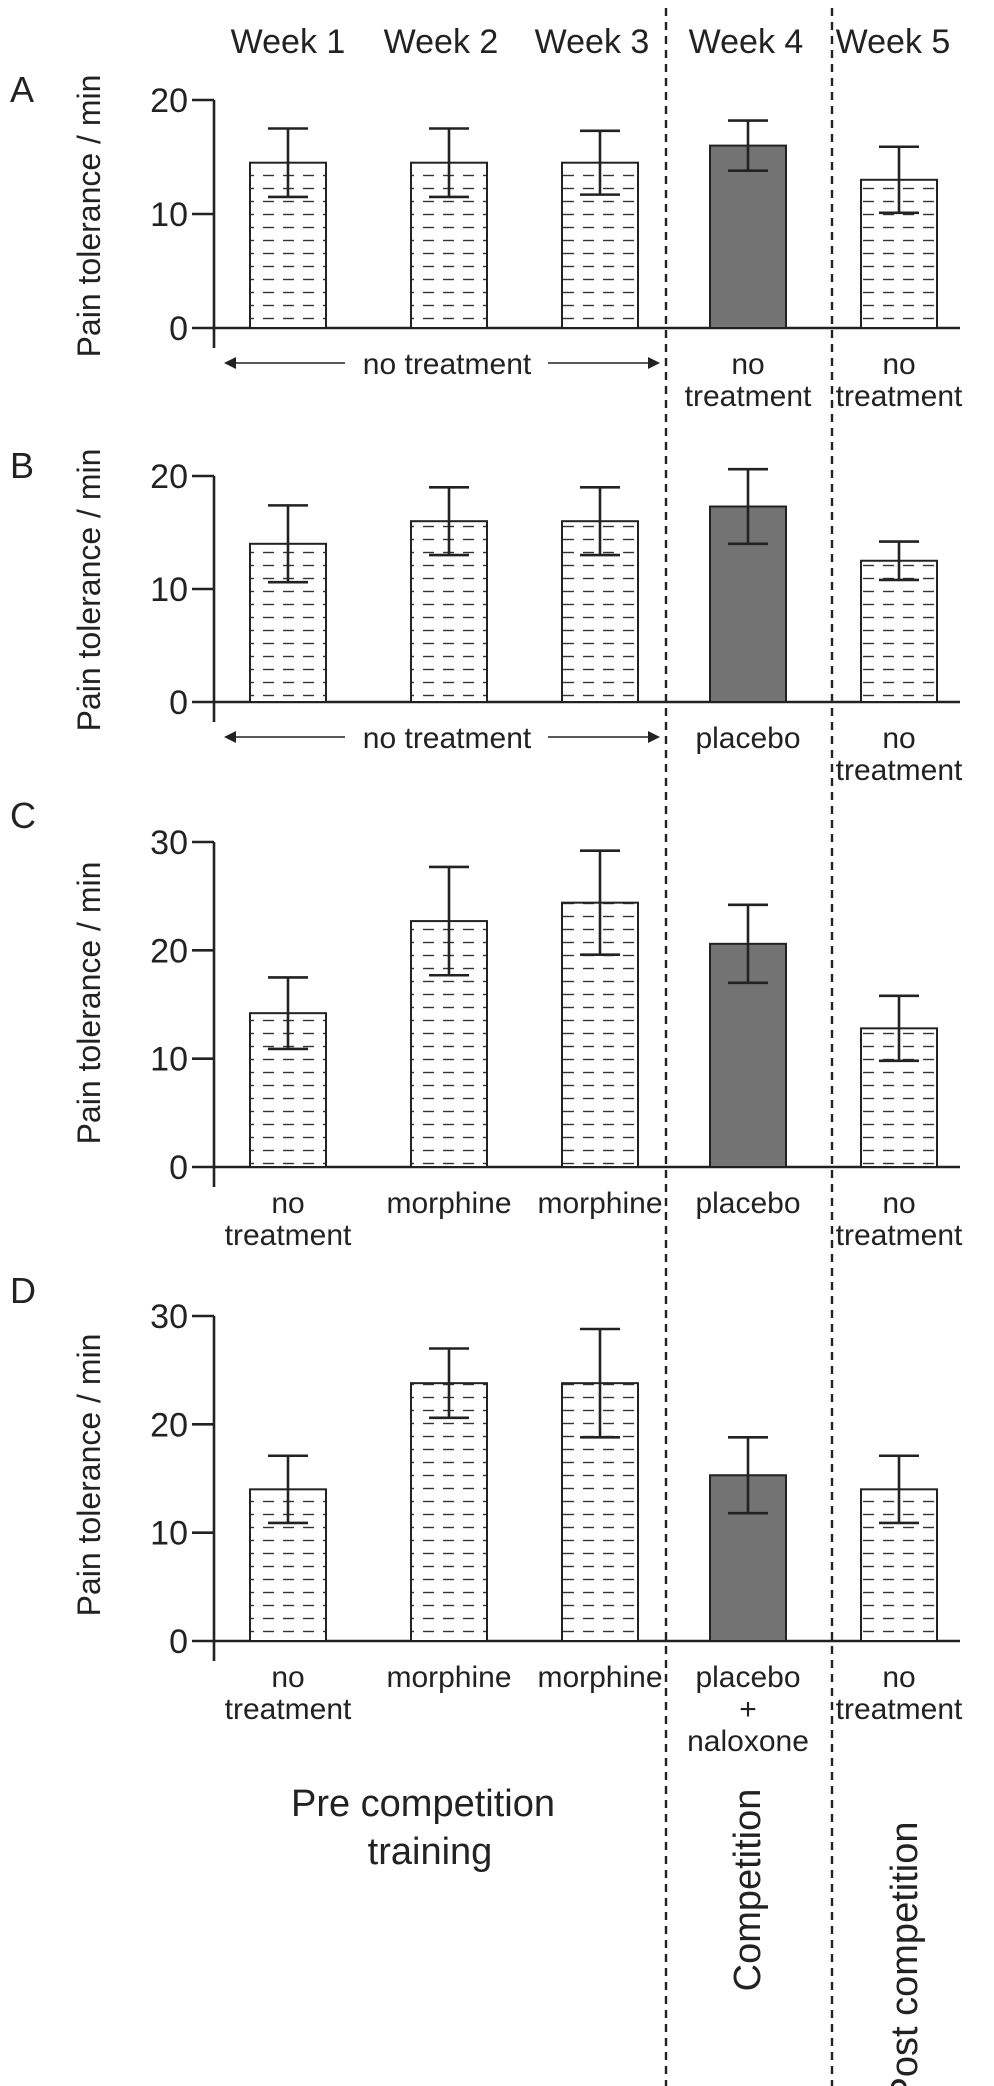 The width and height of the screenshot is (994, 2086). What do you see at coordinates (430, 1852) in the screenshot?
I see `phase-label-pre-line2: training` at bounding box center [430, 1852].